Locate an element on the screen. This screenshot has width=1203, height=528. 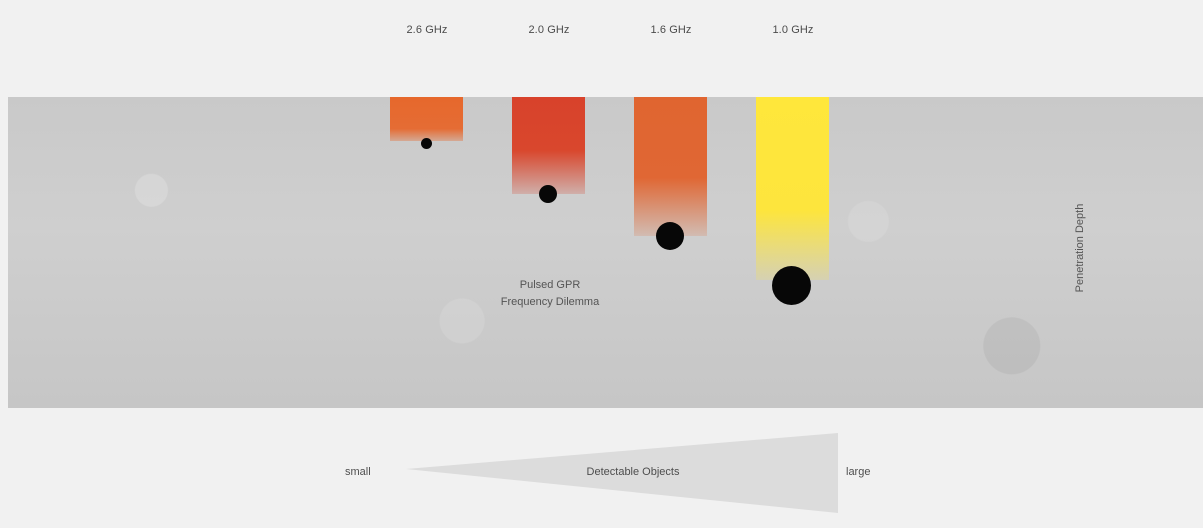
detectable-objects-wedge is located at coordinates (622, 473).